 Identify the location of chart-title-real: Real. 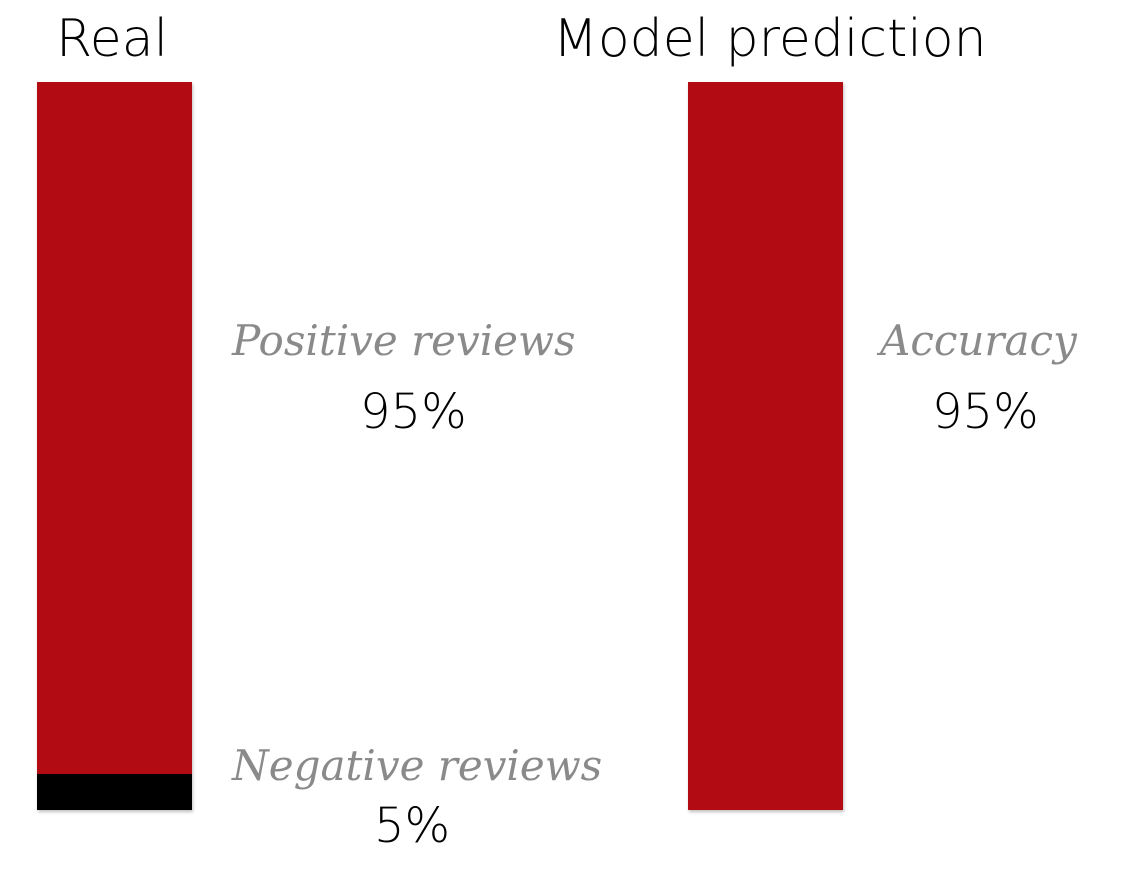
(112, 39).